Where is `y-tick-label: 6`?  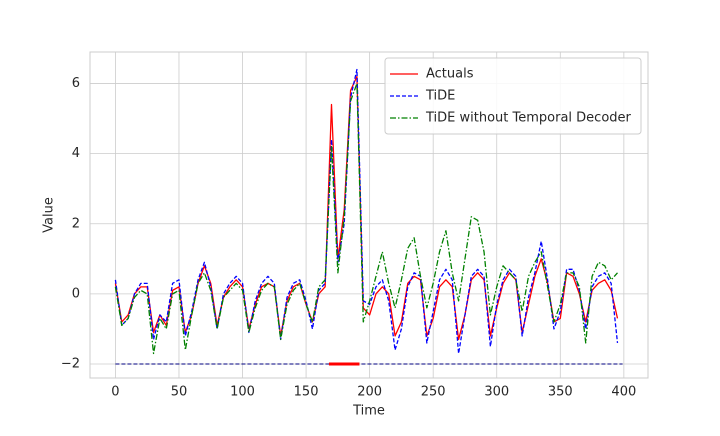 y-tick-label: 6 is located at coordinates (76, 83).